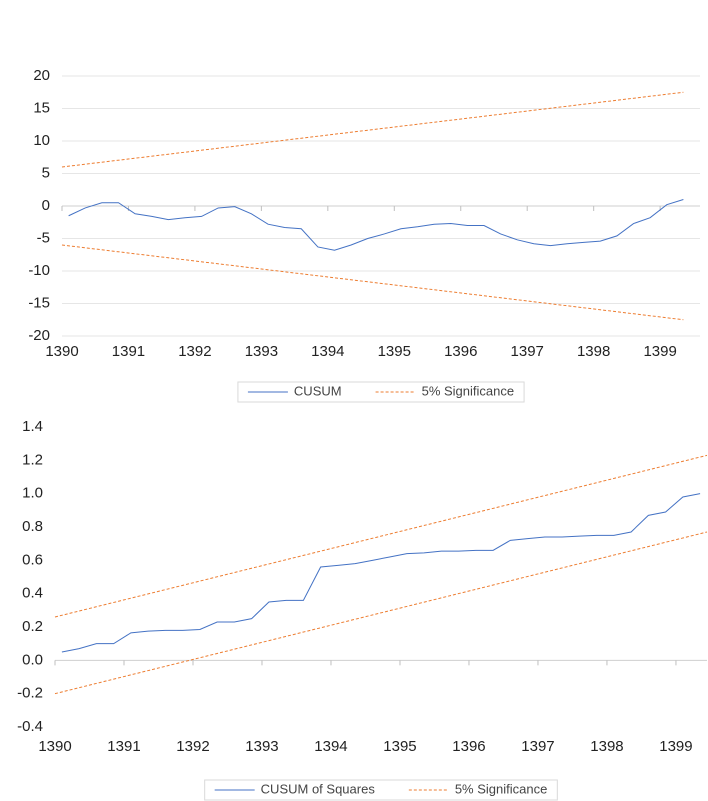 This screenshot has height=801, width=708. What do you see at coordinates (32, 426) in the screenshot?
I see `y-tick-label: 1.4` at bounding box center [32, 426].